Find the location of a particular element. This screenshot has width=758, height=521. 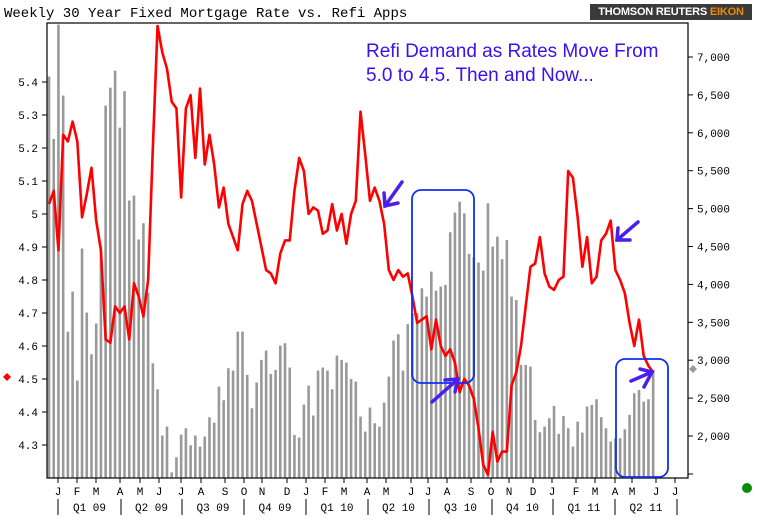

right-tick-label: 5,000 is located at coordinates (713, 211).